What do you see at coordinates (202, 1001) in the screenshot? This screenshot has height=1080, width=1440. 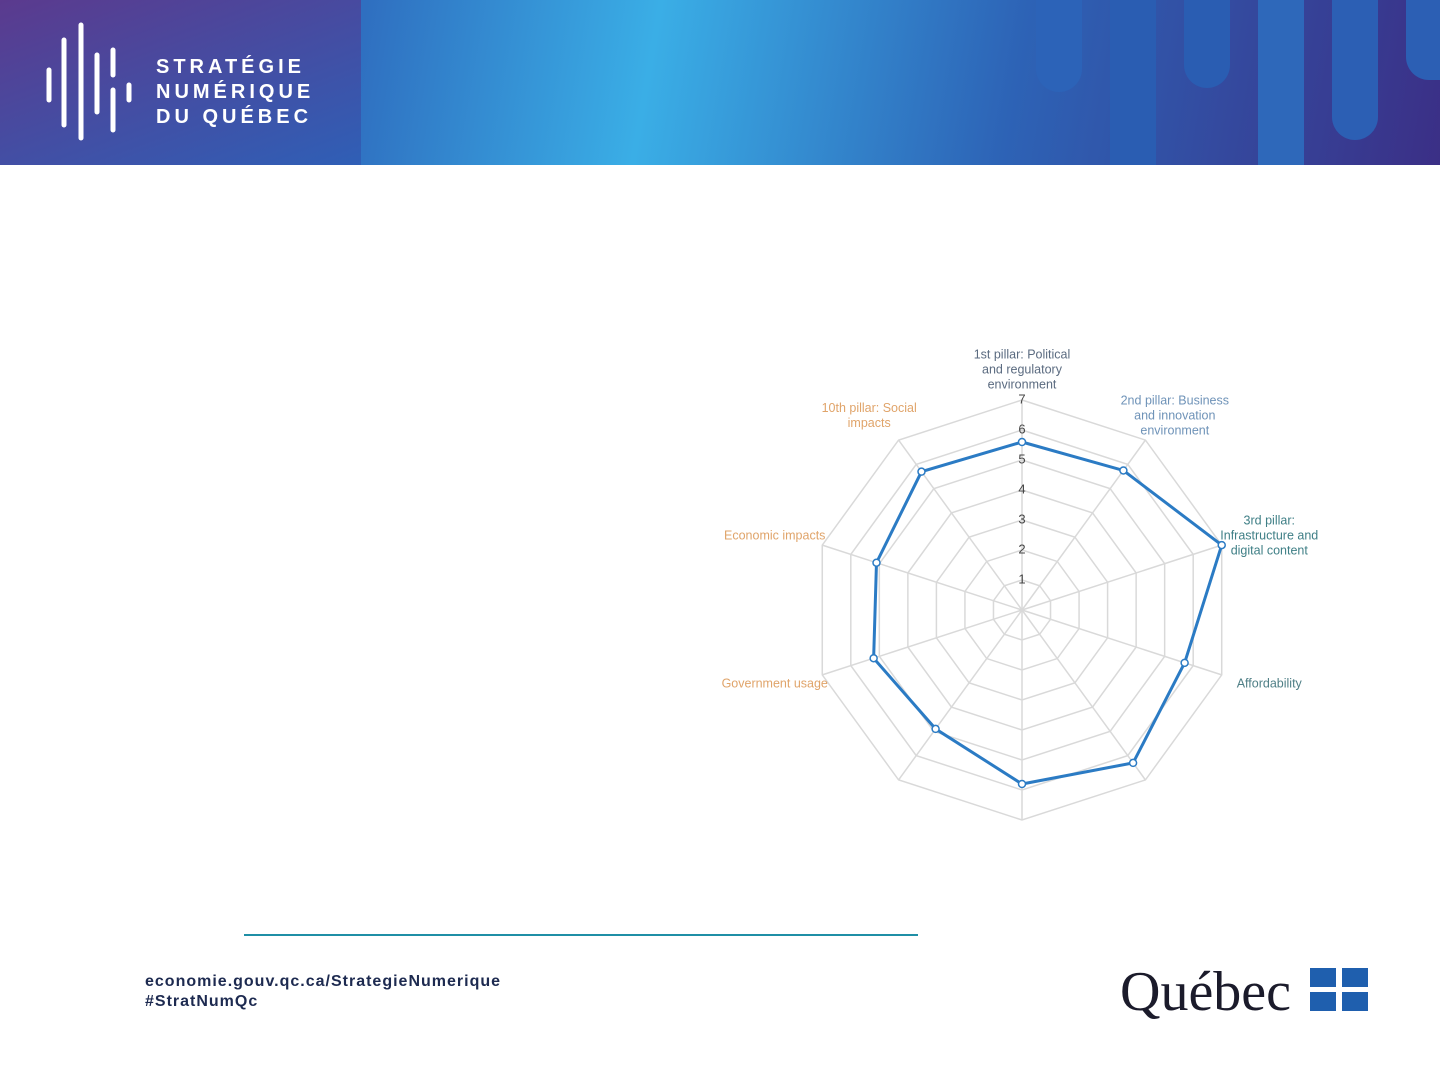 I see `footer-hashtag: #StratNumQc` at bounding box center [202, 1001].